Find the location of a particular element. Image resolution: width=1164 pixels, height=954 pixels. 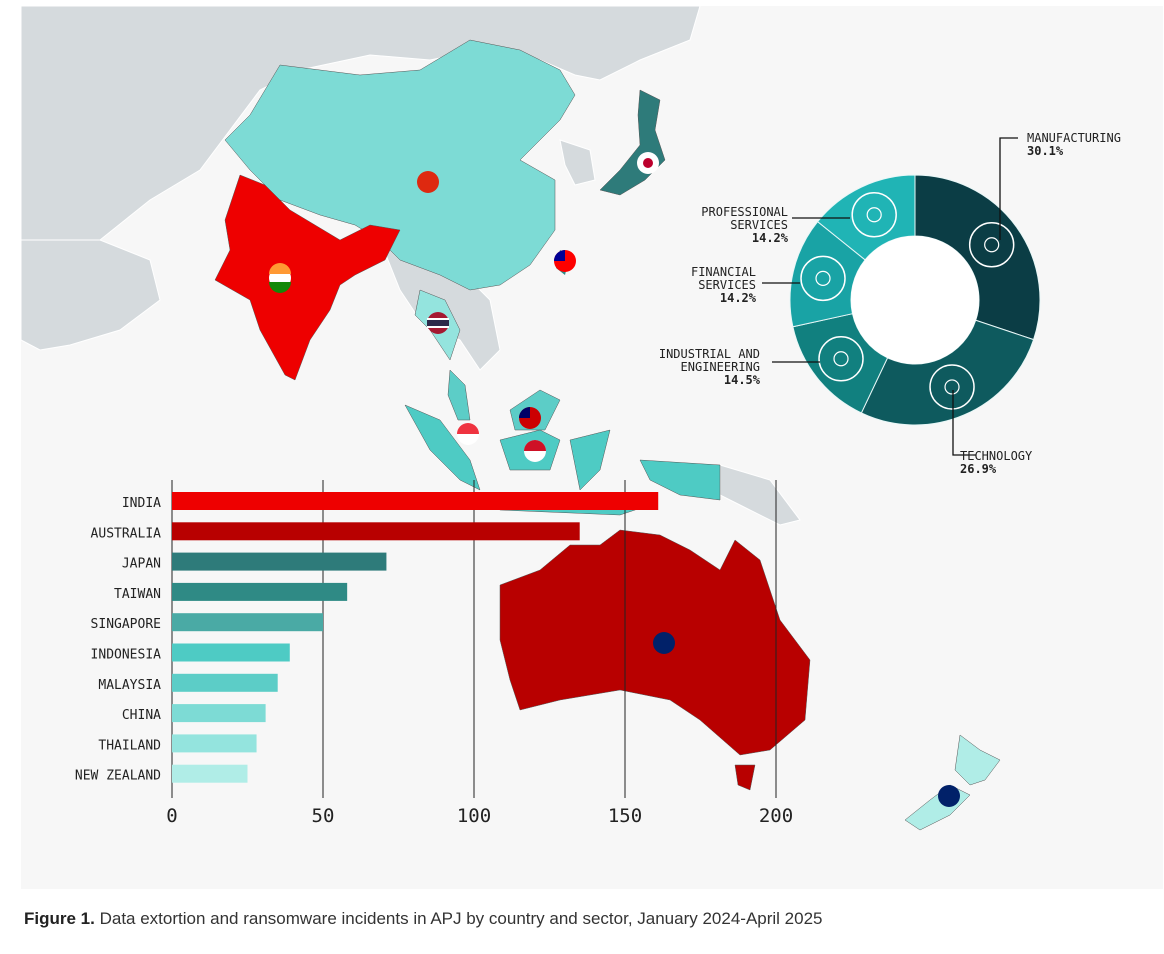

country-japan is located at coordinates (632, 142).